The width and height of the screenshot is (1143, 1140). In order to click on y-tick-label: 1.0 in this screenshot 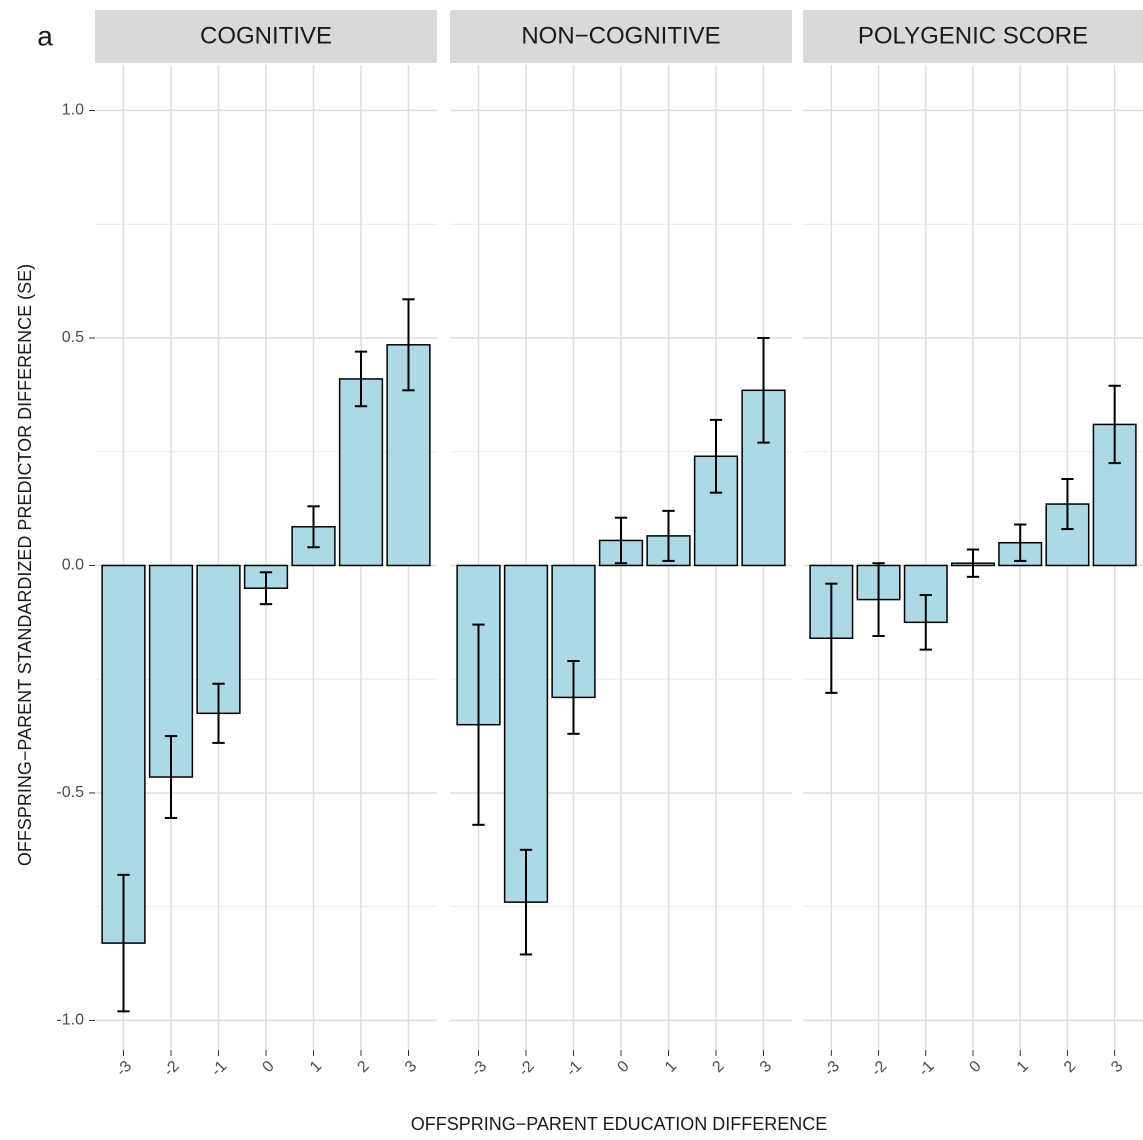, I will do `click(73, 110)`.